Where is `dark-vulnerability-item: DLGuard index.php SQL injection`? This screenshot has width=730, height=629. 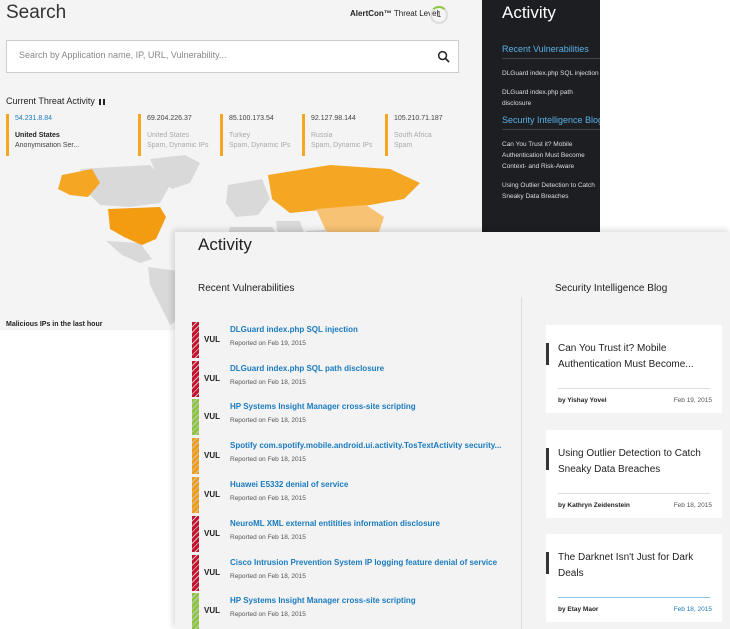
dark-vulnerability-item: DLGuard index.php SQL injection is located at coordinates (550, 73).